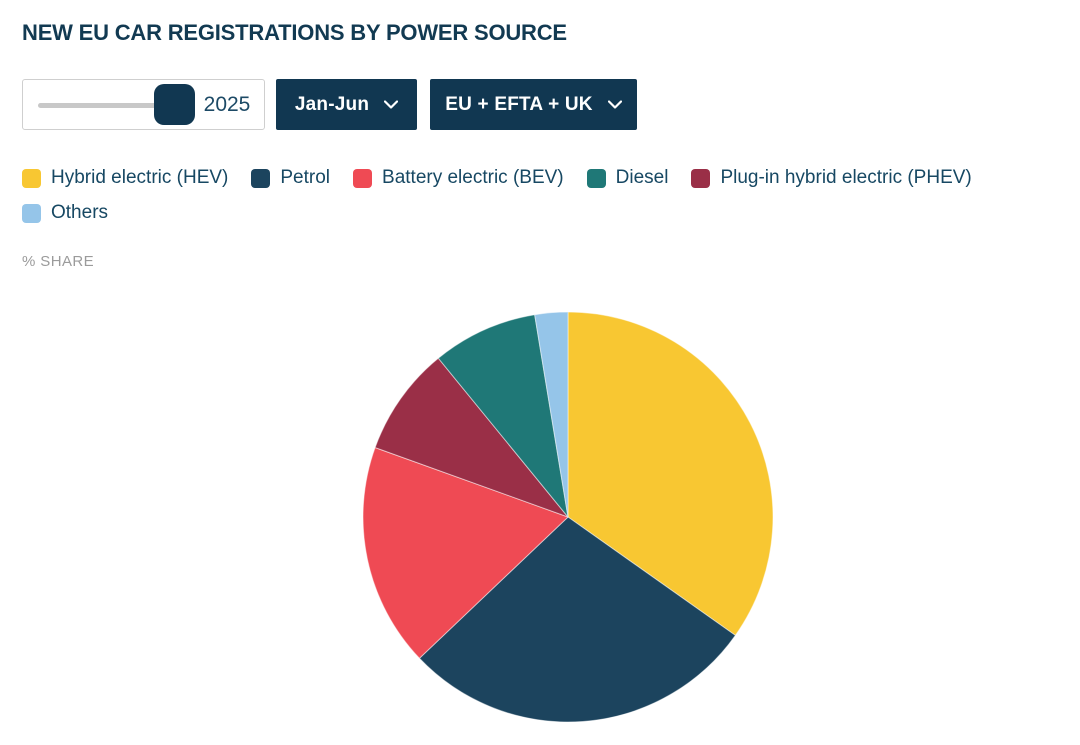  I want to click on legend-swatch-others, so click(31, 213).